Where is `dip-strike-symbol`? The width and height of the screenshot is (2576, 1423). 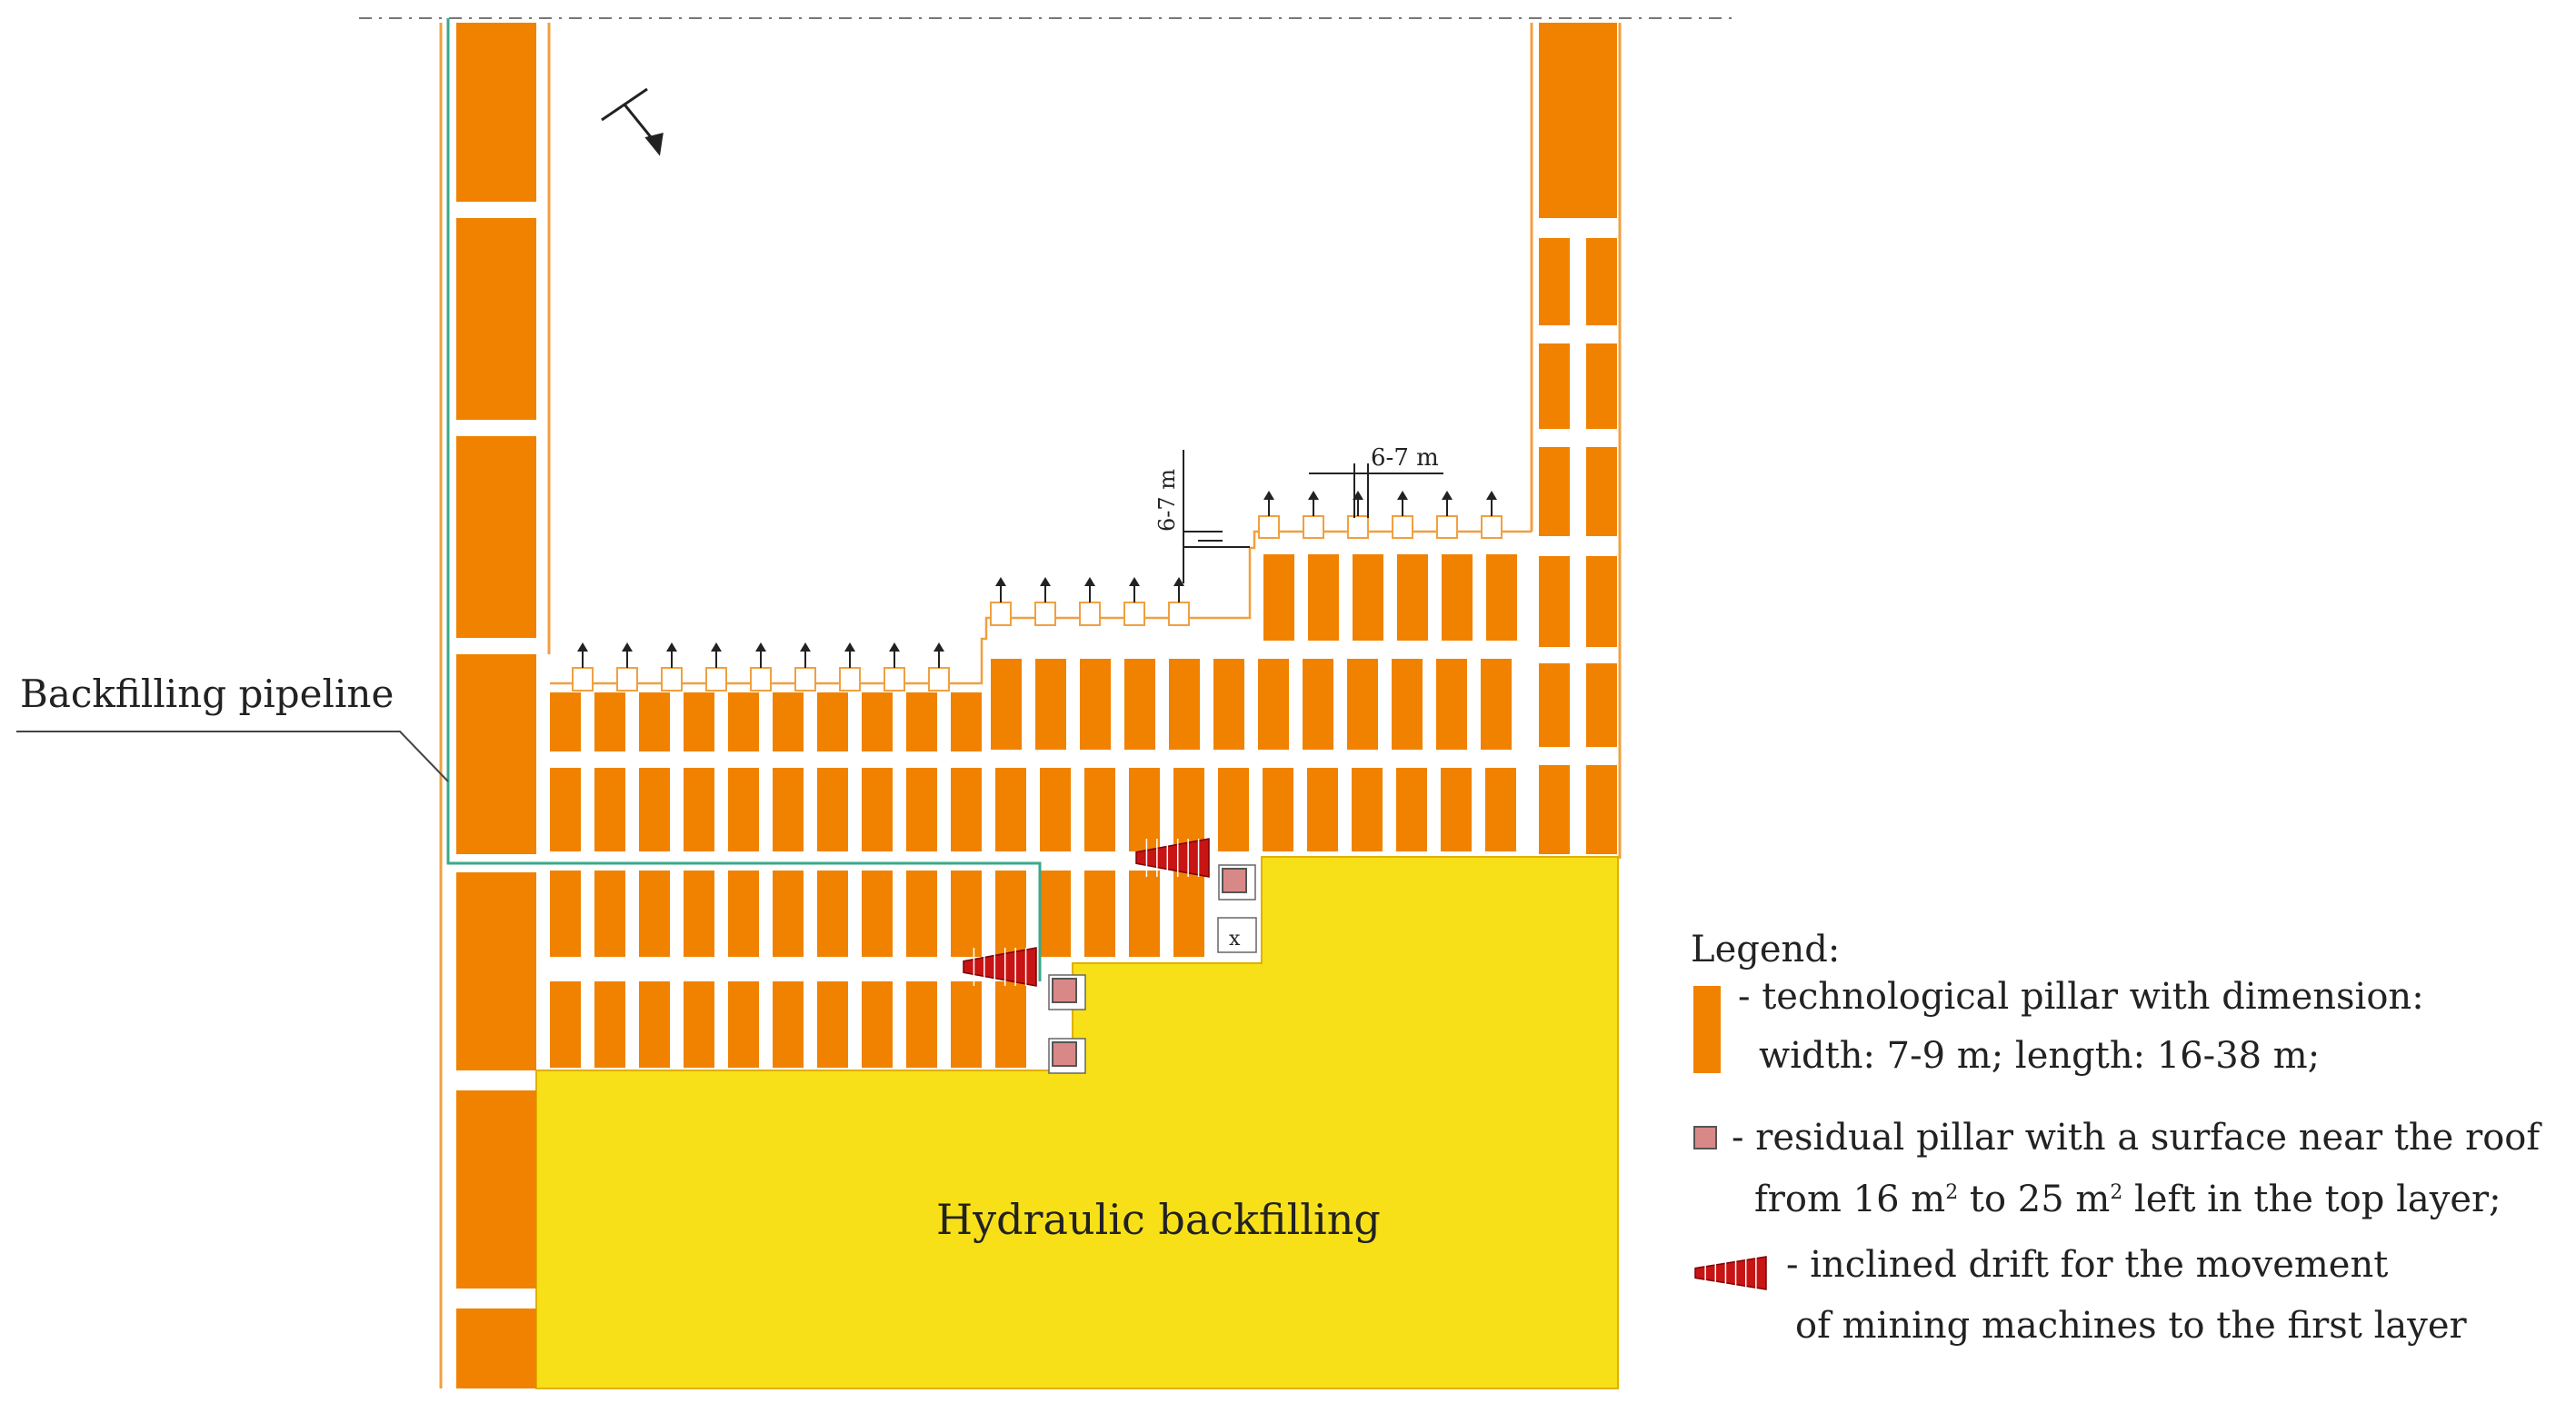 dip-strike-symbol is located at coordinates (632, 121).